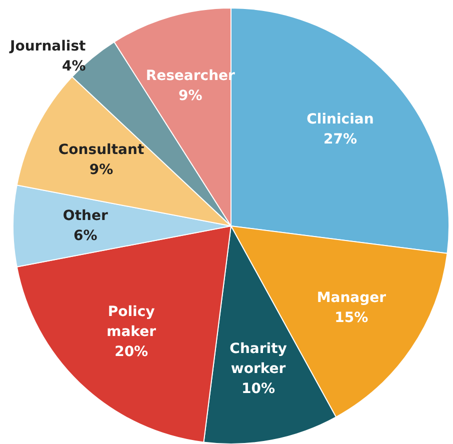 This screenshot has height=444, width=453. Describe the element at coordinates (259, 389) in the screenshot. I see `data-label: 10%` at that location.